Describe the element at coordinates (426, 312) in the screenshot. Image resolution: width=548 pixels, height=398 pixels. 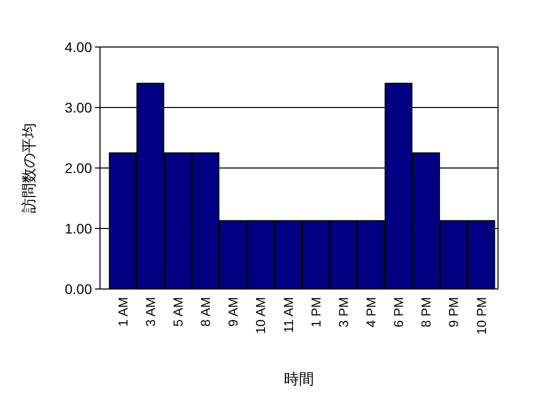
I see `x-tick-label: 8 PM` at that location.